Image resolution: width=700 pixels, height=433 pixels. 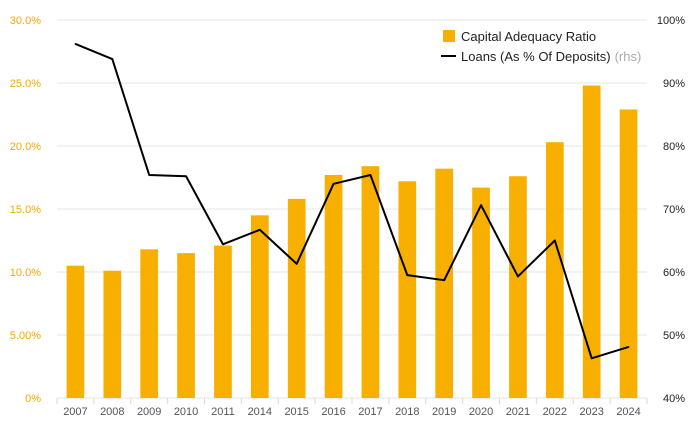 What do you see at coordinates (674, 84) in the screenshot?
I see `y-right-tick-label: 90%` at bounding box center [674, 84].